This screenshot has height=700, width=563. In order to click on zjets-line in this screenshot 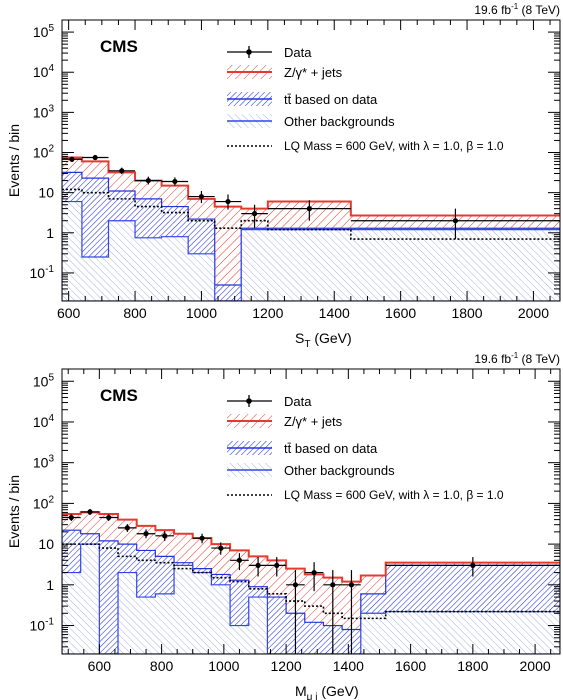, I will do `click(311, 186)`.